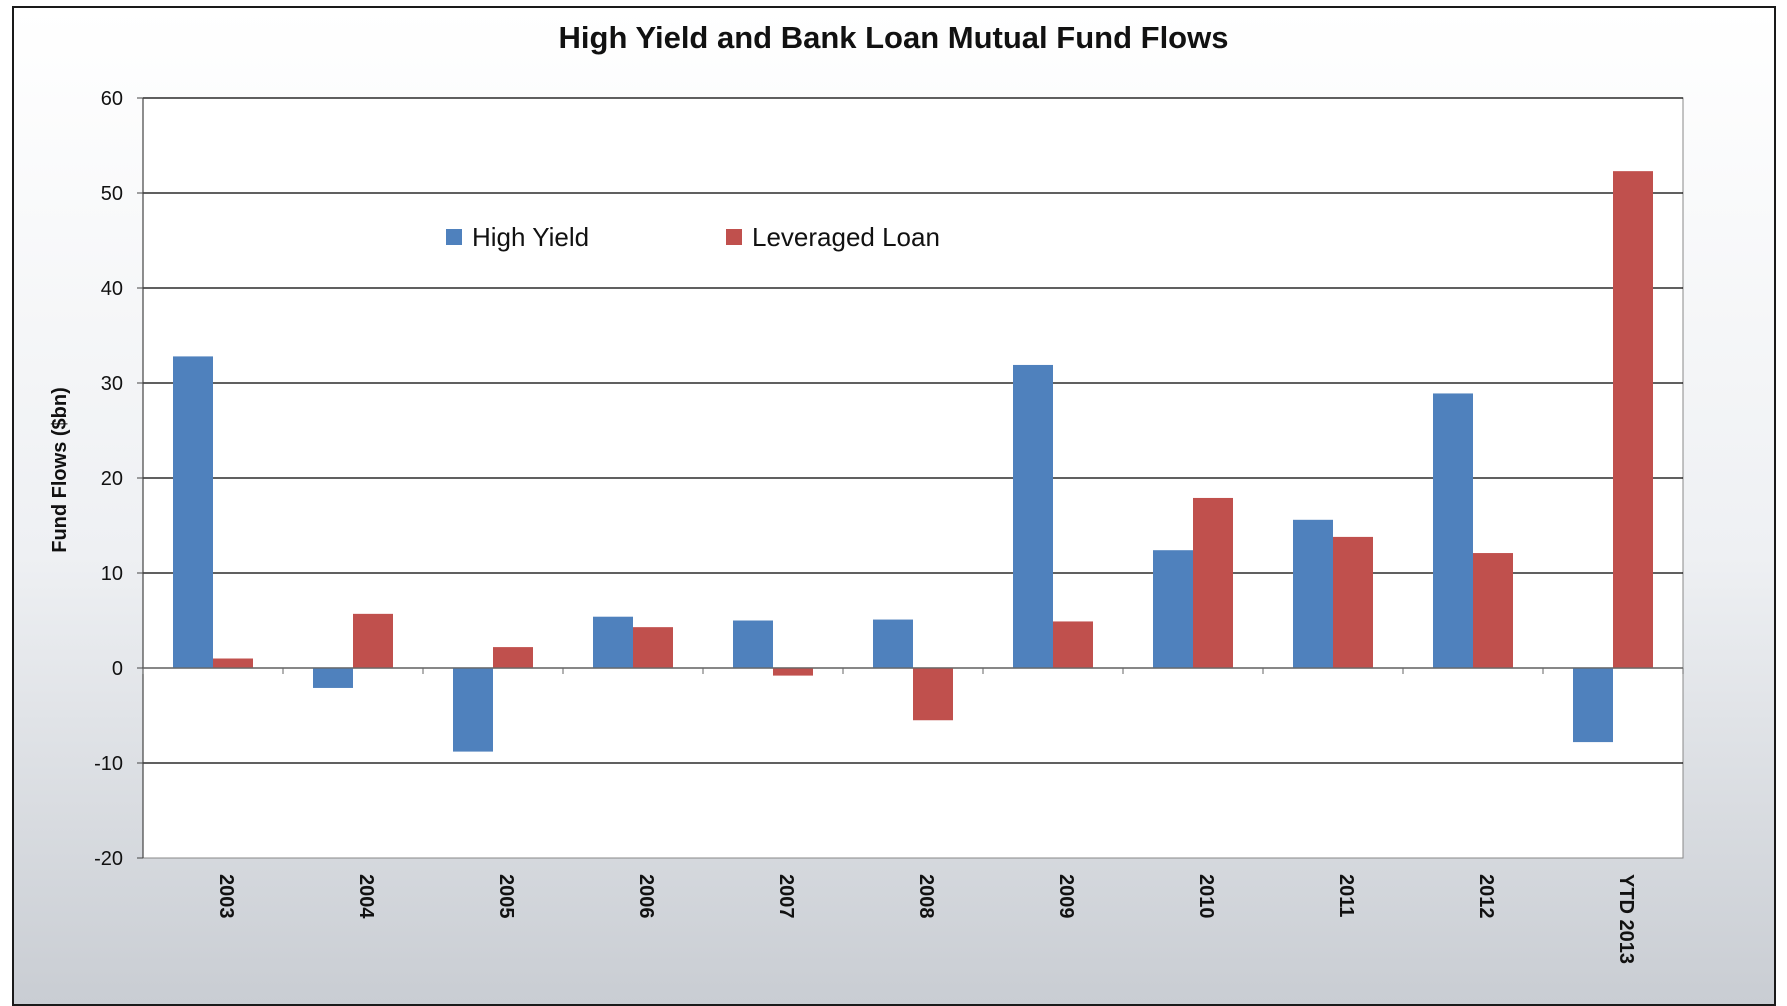 The width and height of the screenshot is (1787, 1006). What do you see at coordinates (1206, 896) in the screenshot?
I see `x-tick-label: 2010` at bounding box center [1206, 896].